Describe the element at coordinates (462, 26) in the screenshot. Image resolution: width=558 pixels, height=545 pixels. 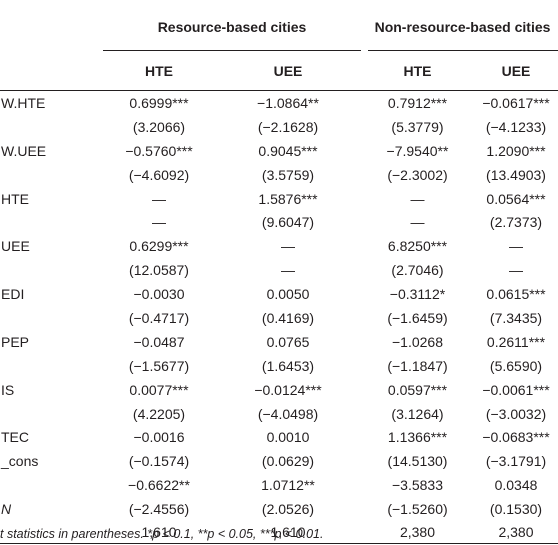
I see `group-header-non-resource: Non-resource-based cities` at that location.